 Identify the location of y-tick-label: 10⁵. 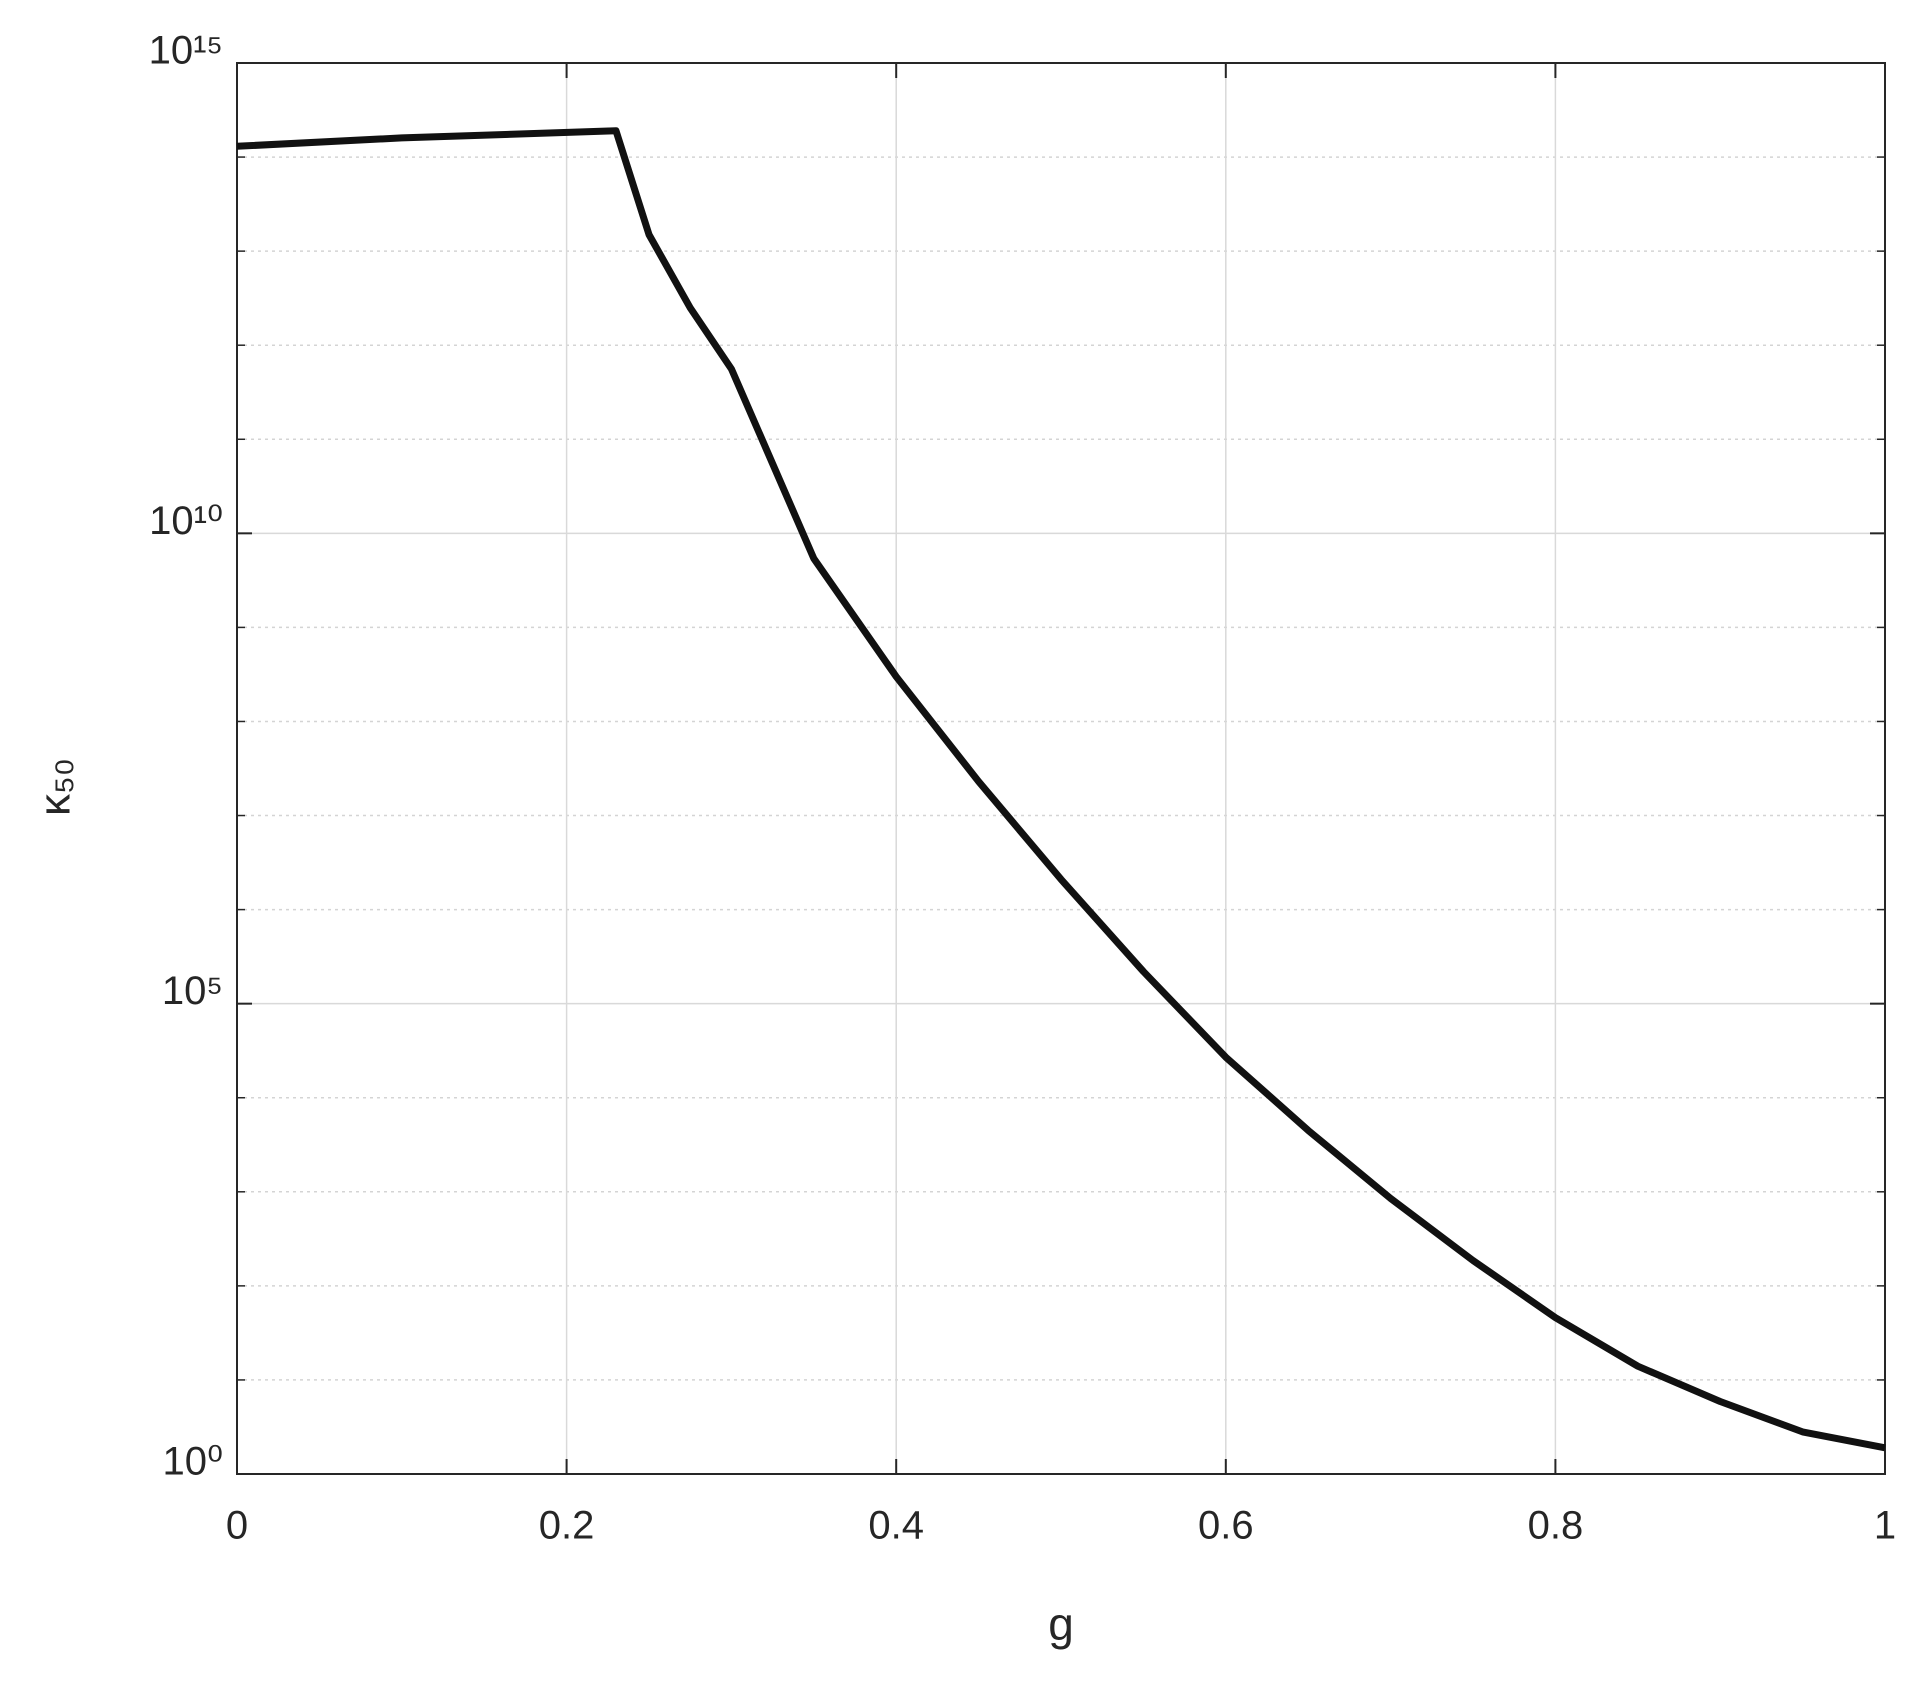
(192, 991).